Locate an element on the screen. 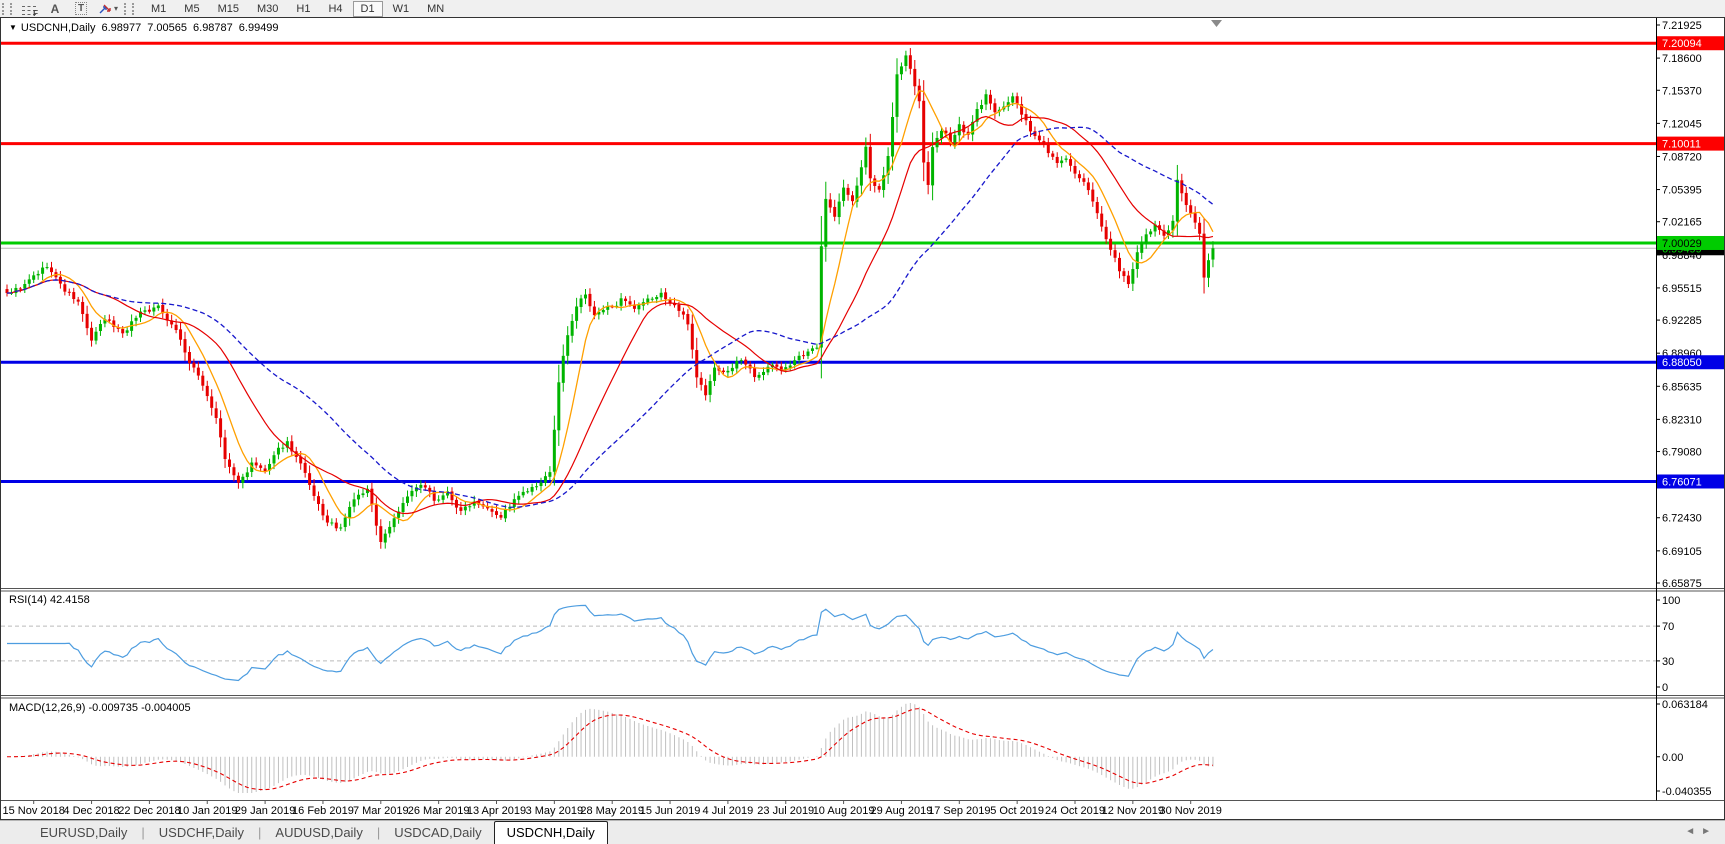  svg-text: 7.05395 is located at coordinates (1682, 191).